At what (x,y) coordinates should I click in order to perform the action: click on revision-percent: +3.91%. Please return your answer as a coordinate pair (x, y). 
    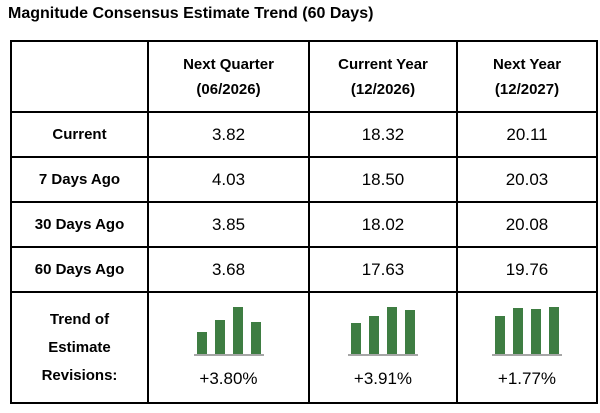
    Looking at the image, I should click on (383, 378).